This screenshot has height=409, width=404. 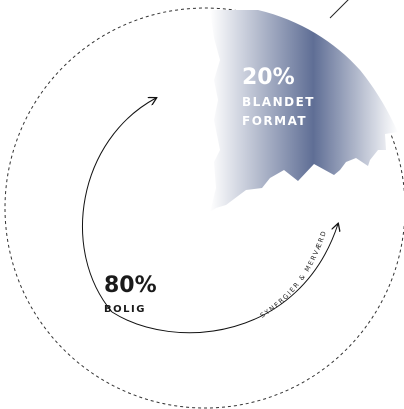 What do you see at coordinates (125, 309) in the screenshot?
I see `housing-label: BOLIG` at bounding box center [125, 309].